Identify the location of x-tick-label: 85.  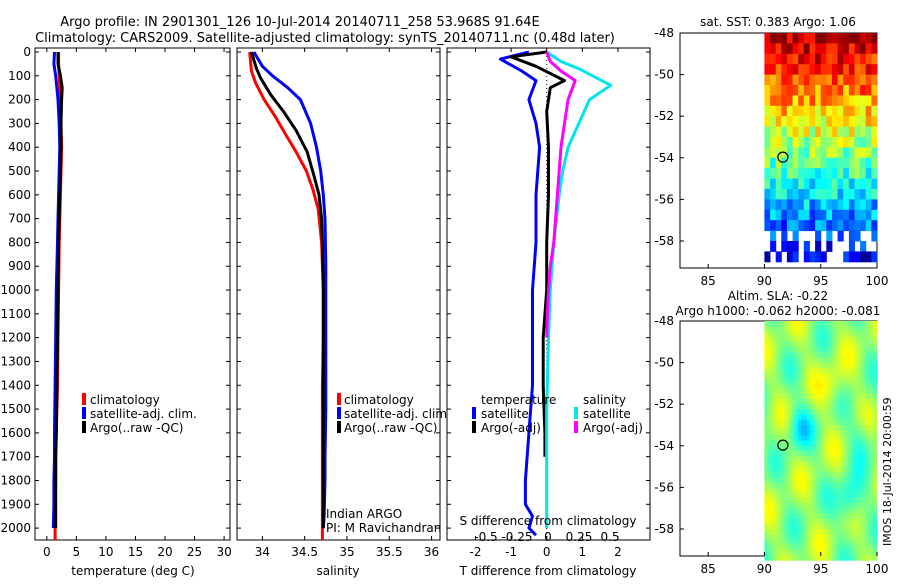
(708, 281).